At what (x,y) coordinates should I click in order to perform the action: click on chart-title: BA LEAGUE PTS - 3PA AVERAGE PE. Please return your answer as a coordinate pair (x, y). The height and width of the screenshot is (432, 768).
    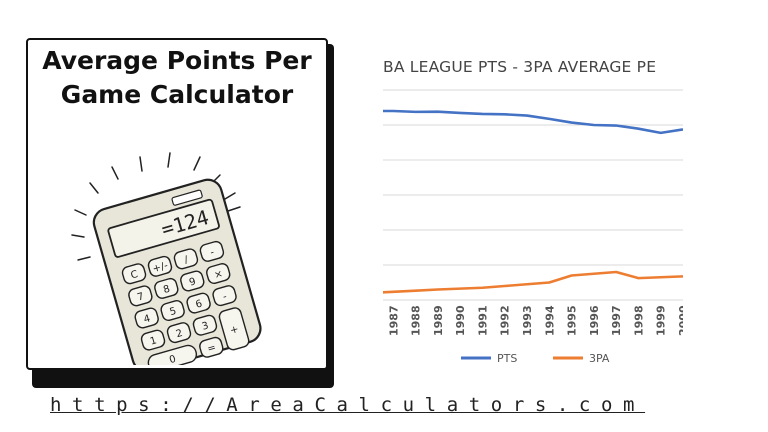
    Looking at the image, I should click on (520, 67).